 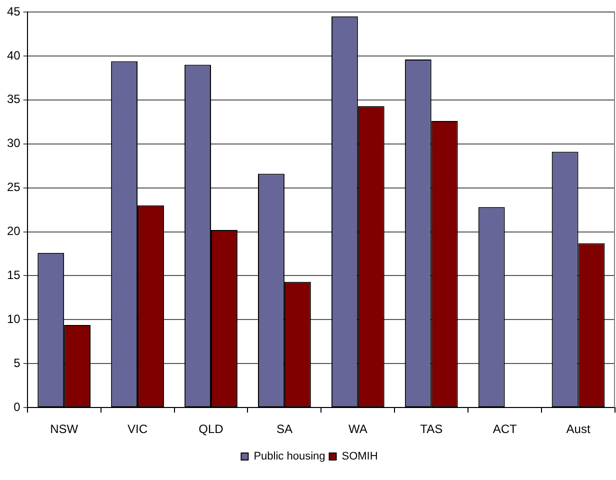 I want to click on y-tick-label: 35, so click(x=13, y=99).